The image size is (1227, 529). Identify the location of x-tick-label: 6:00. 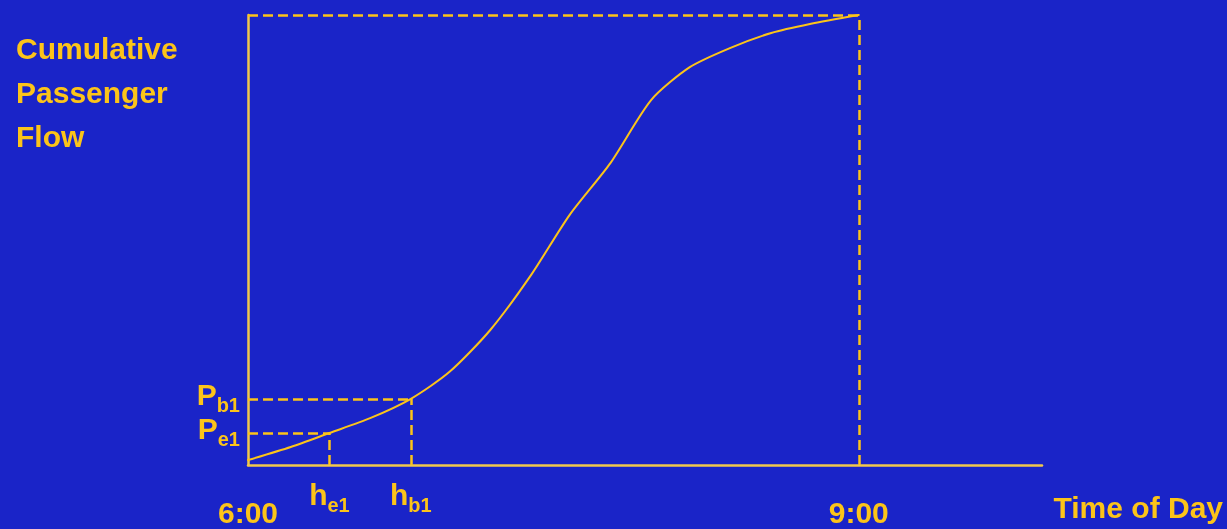
(248, 512).